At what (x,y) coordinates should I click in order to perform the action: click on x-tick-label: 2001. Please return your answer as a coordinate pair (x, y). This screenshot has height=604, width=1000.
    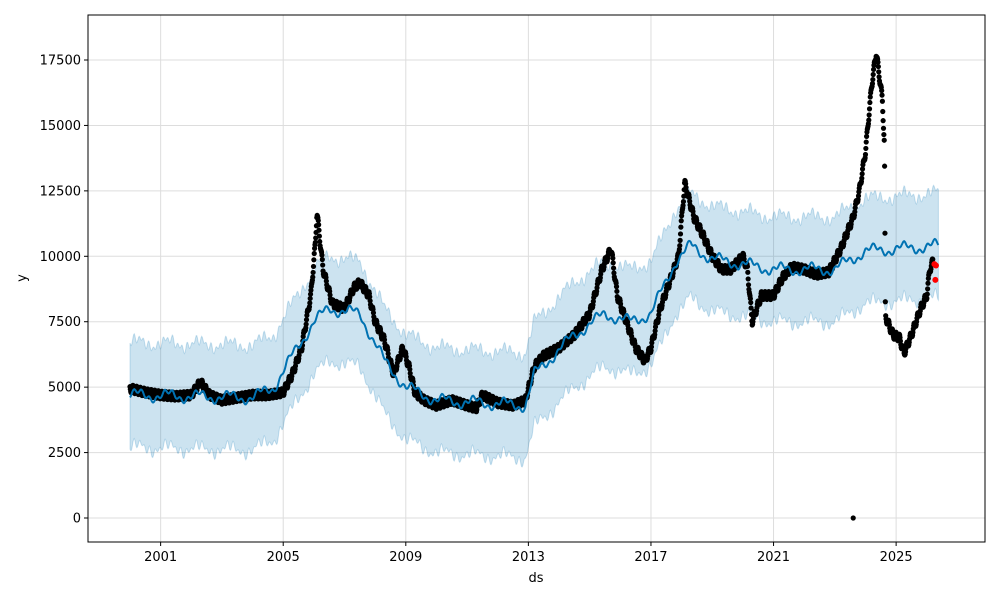
    Looking at the image, I should click on (160, 557).